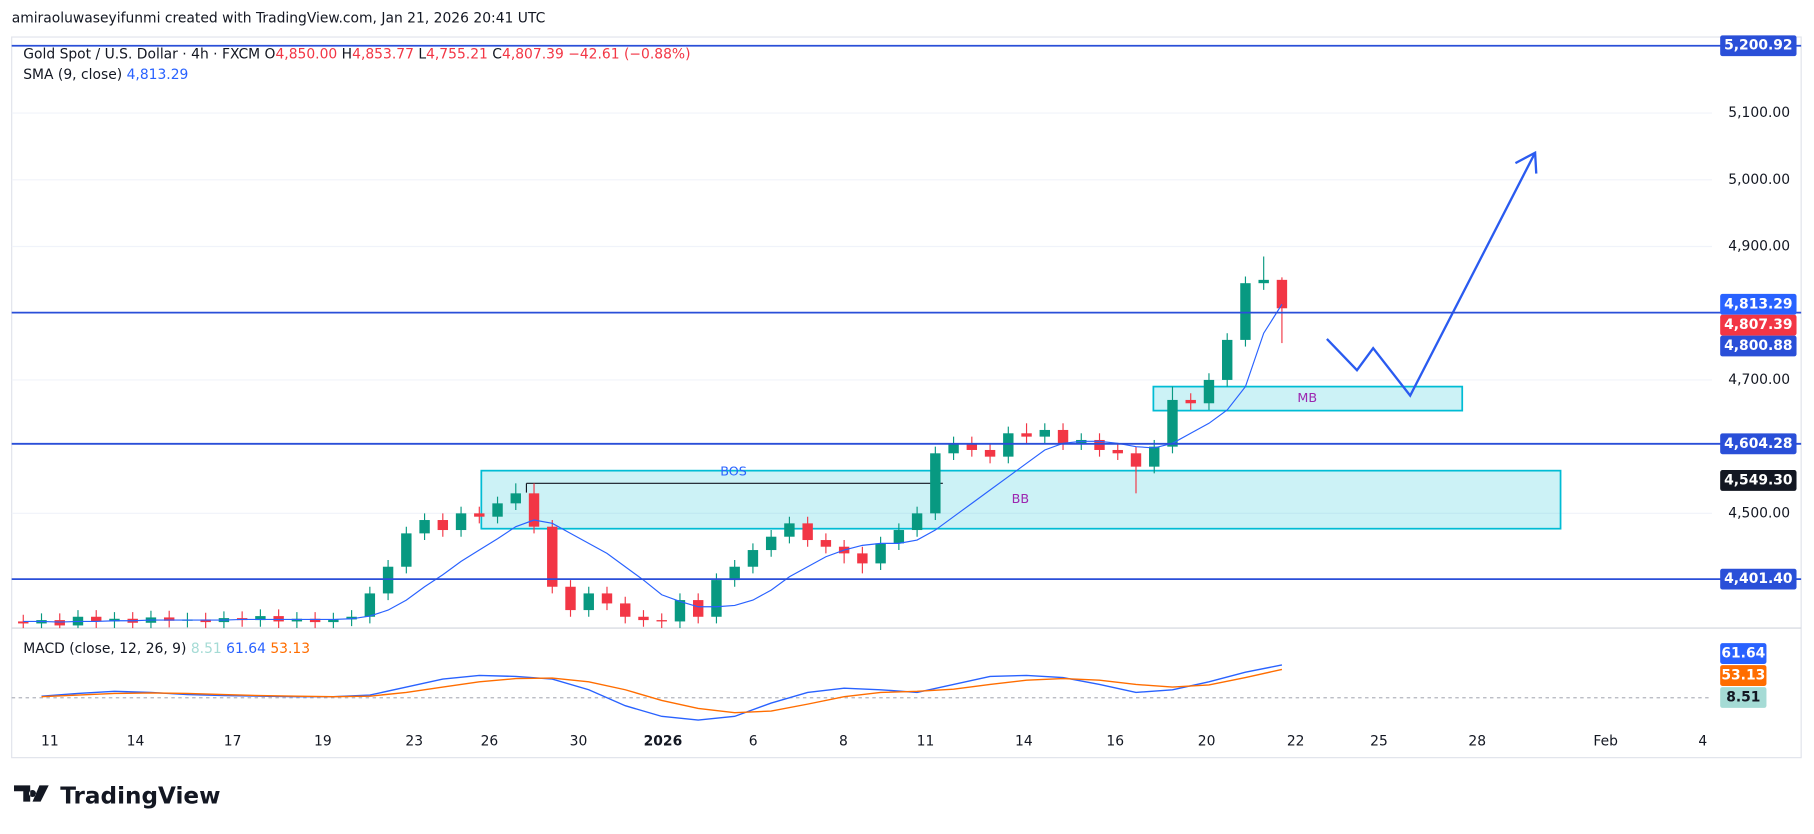 The image size is (1814, 834). What do you see at coordinates (1759, 180) in the screenshot?
I see `y-tick-label: 5,000.00` at bounding box center [1759, 180].